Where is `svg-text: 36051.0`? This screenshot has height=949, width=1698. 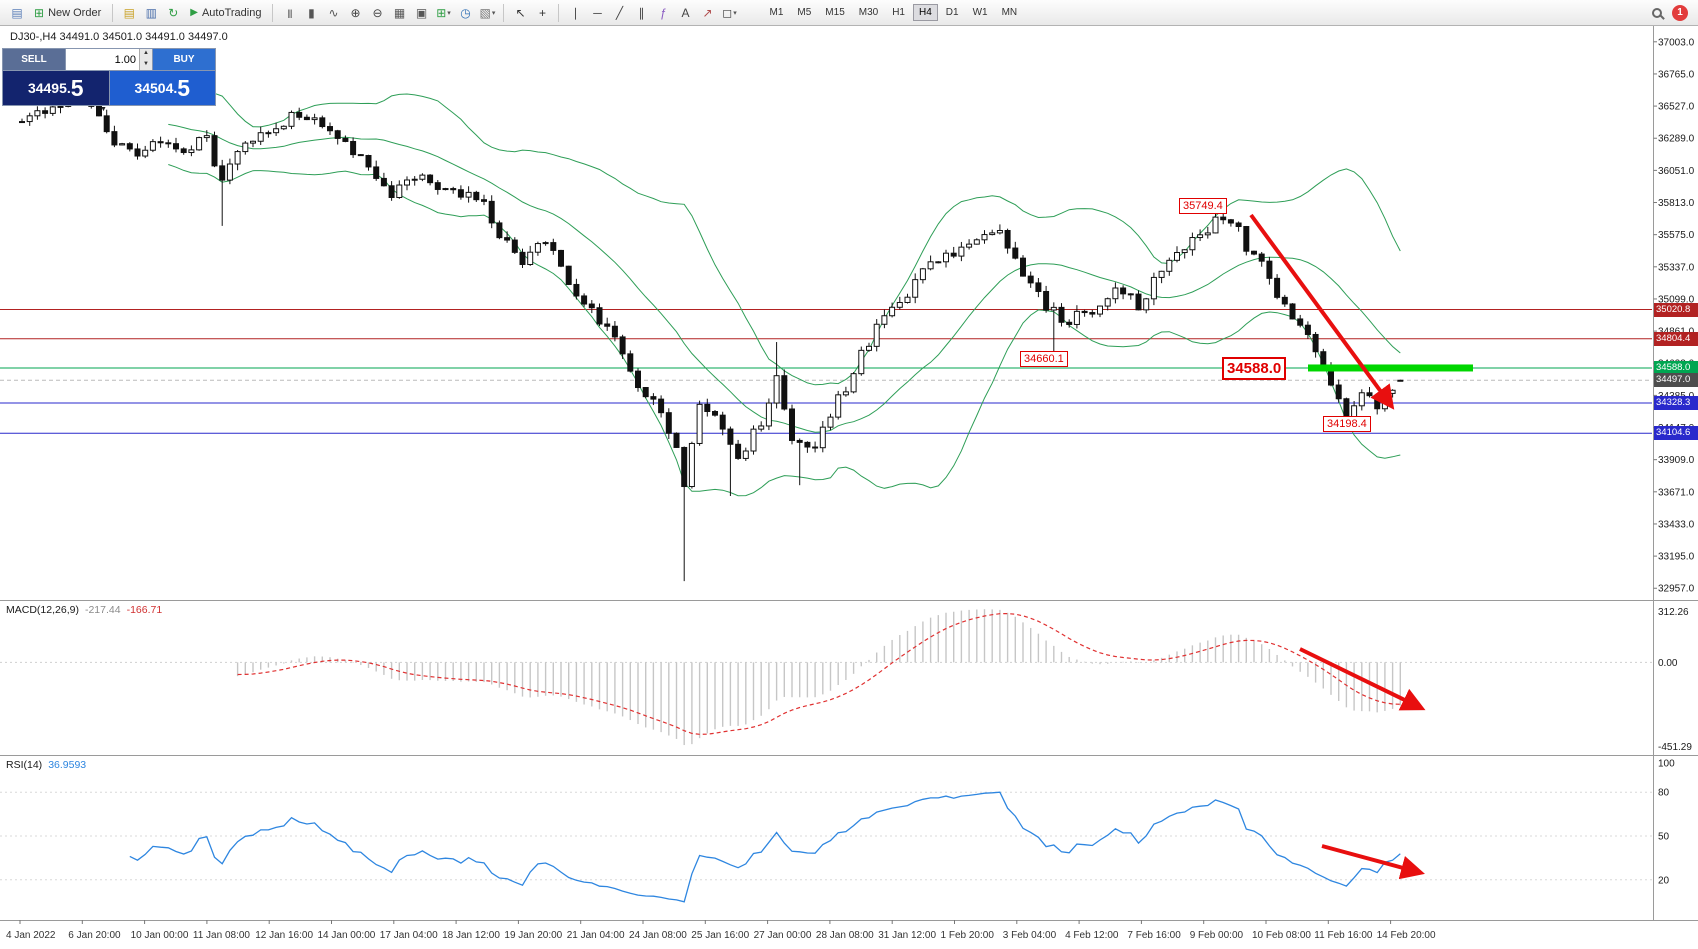
svg-text: 36051.0 is located at coordinates (1676, 171).